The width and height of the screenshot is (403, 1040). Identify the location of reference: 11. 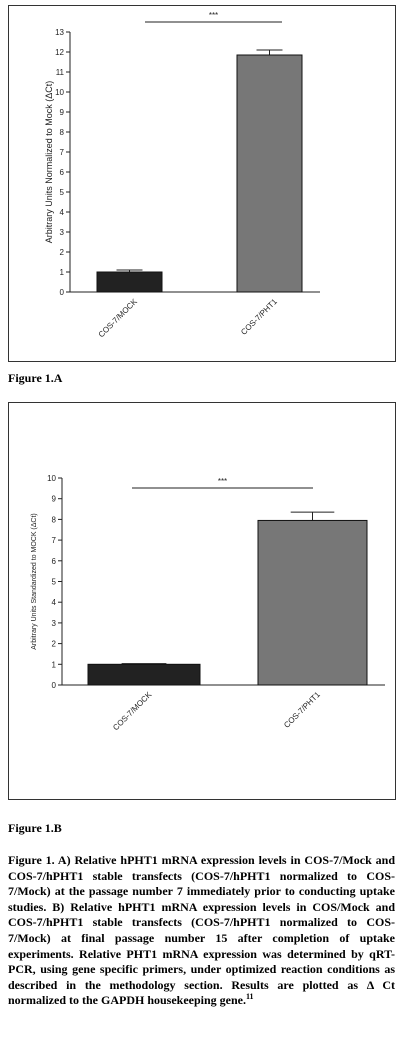
(250, 997).